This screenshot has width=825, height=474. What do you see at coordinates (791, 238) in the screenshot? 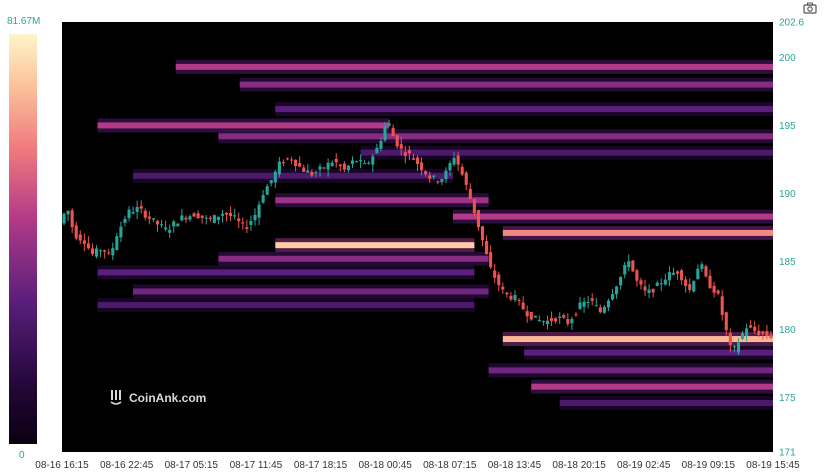
I see `y-axis: 202.6 200 195 190 185 180 175 171` at bounding box center [791, 238].